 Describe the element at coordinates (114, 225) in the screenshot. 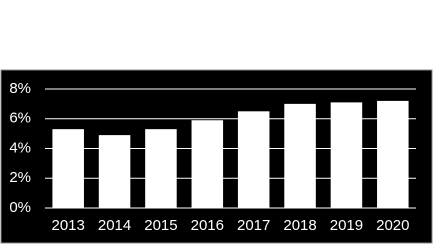

I see `x-tick-label: 2014` at that location.